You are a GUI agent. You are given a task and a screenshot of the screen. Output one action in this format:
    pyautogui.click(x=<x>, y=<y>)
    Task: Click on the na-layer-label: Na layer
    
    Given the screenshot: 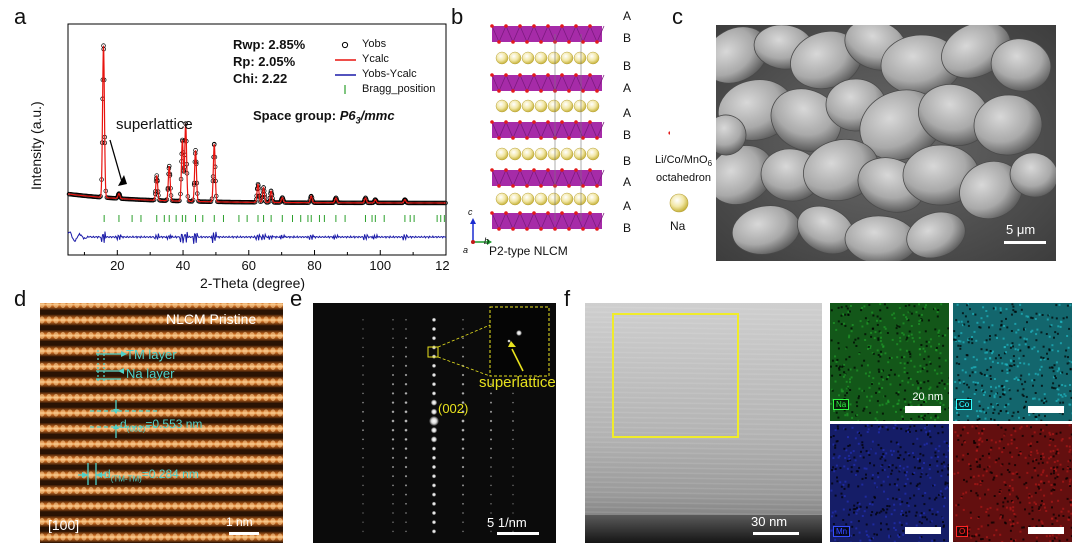 What is the action you would take?
    pyautogui.click(x=150, y=373)
    